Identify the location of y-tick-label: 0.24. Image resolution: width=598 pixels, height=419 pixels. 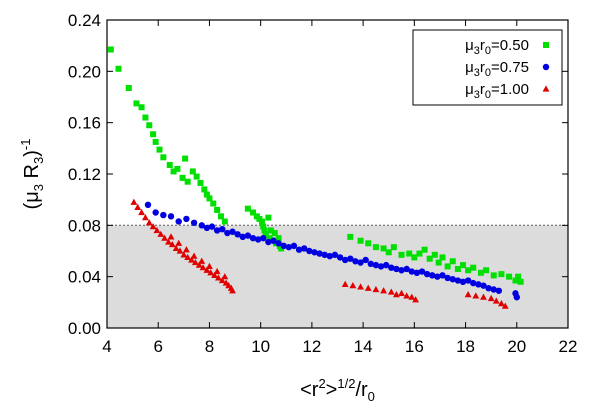
(84, 20).